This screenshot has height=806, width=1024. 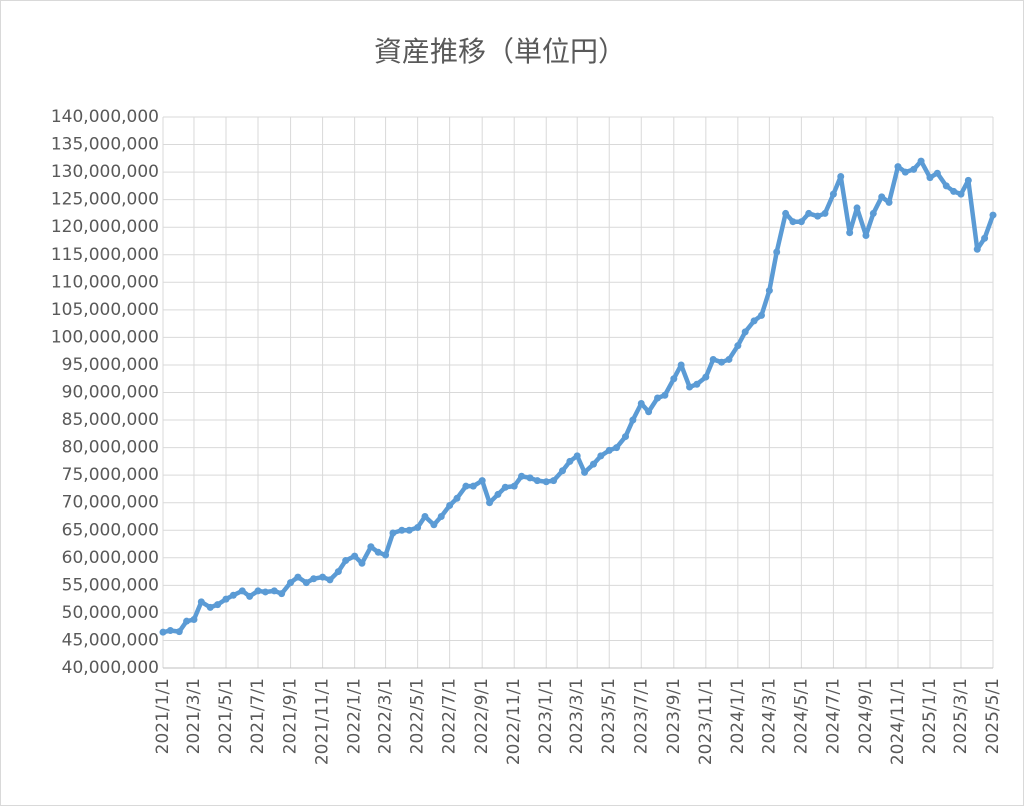 What do you see at coordinates (110, 448) in the screenshot?
I see `y-tick-label: 80,000,000` at bounding box center [110, 448].